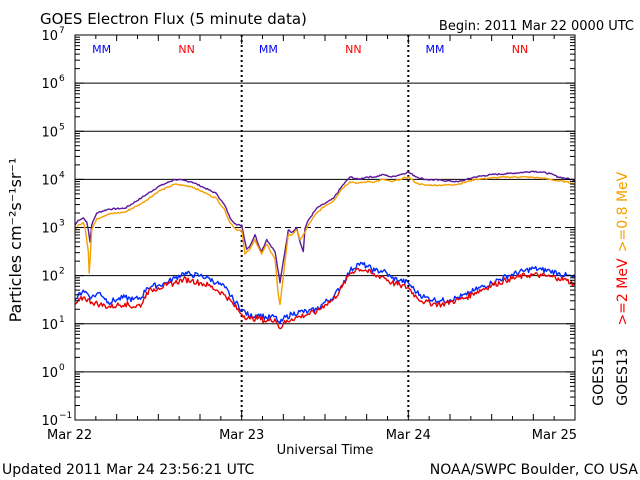 The image size is (640, 480). What do you see at coordinates (599, 376) in the screenshot?
I see `label-goes15: GOES15` at bounding box center [599, 376].